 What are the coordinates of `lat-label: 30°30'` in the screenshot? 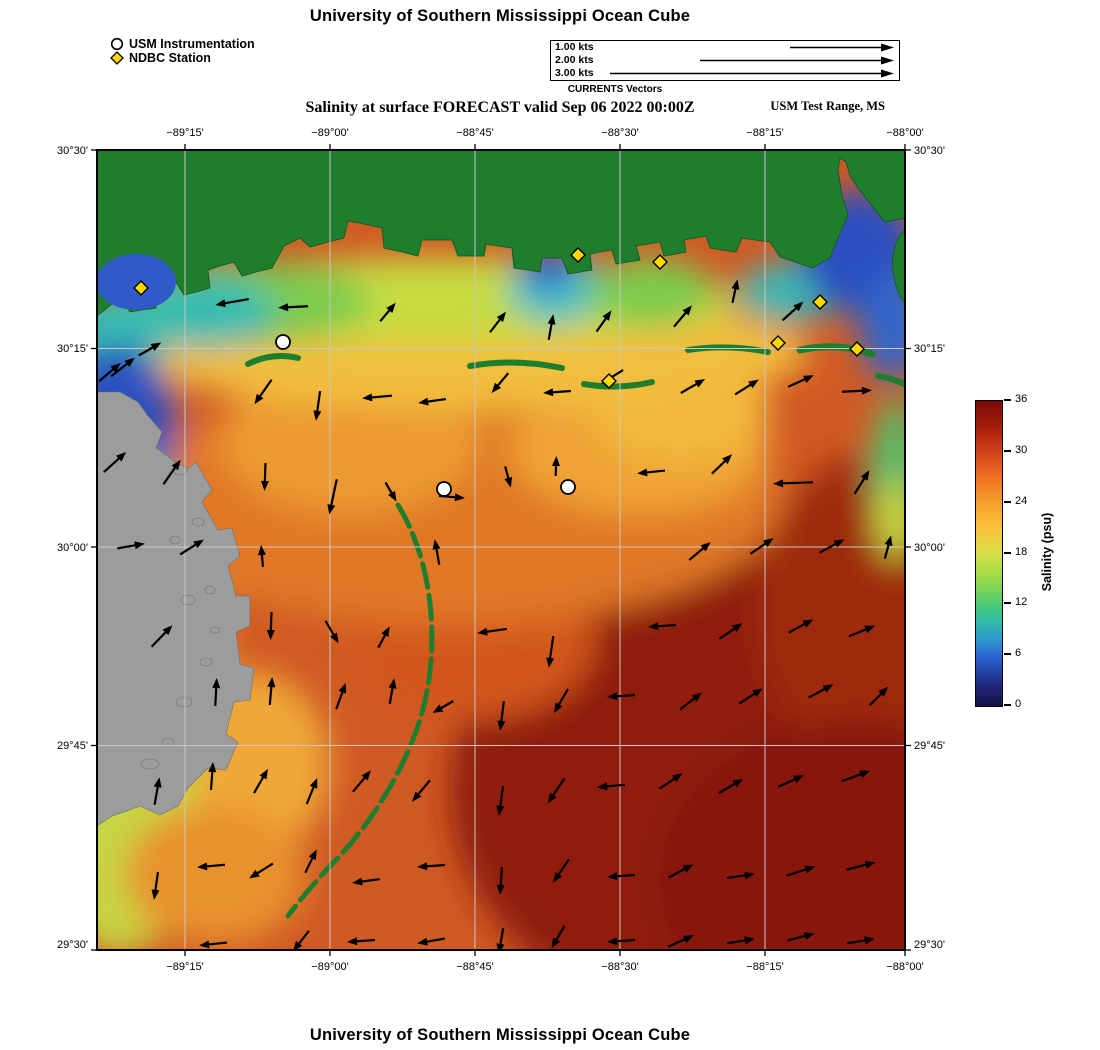 It's located at (929, 151).